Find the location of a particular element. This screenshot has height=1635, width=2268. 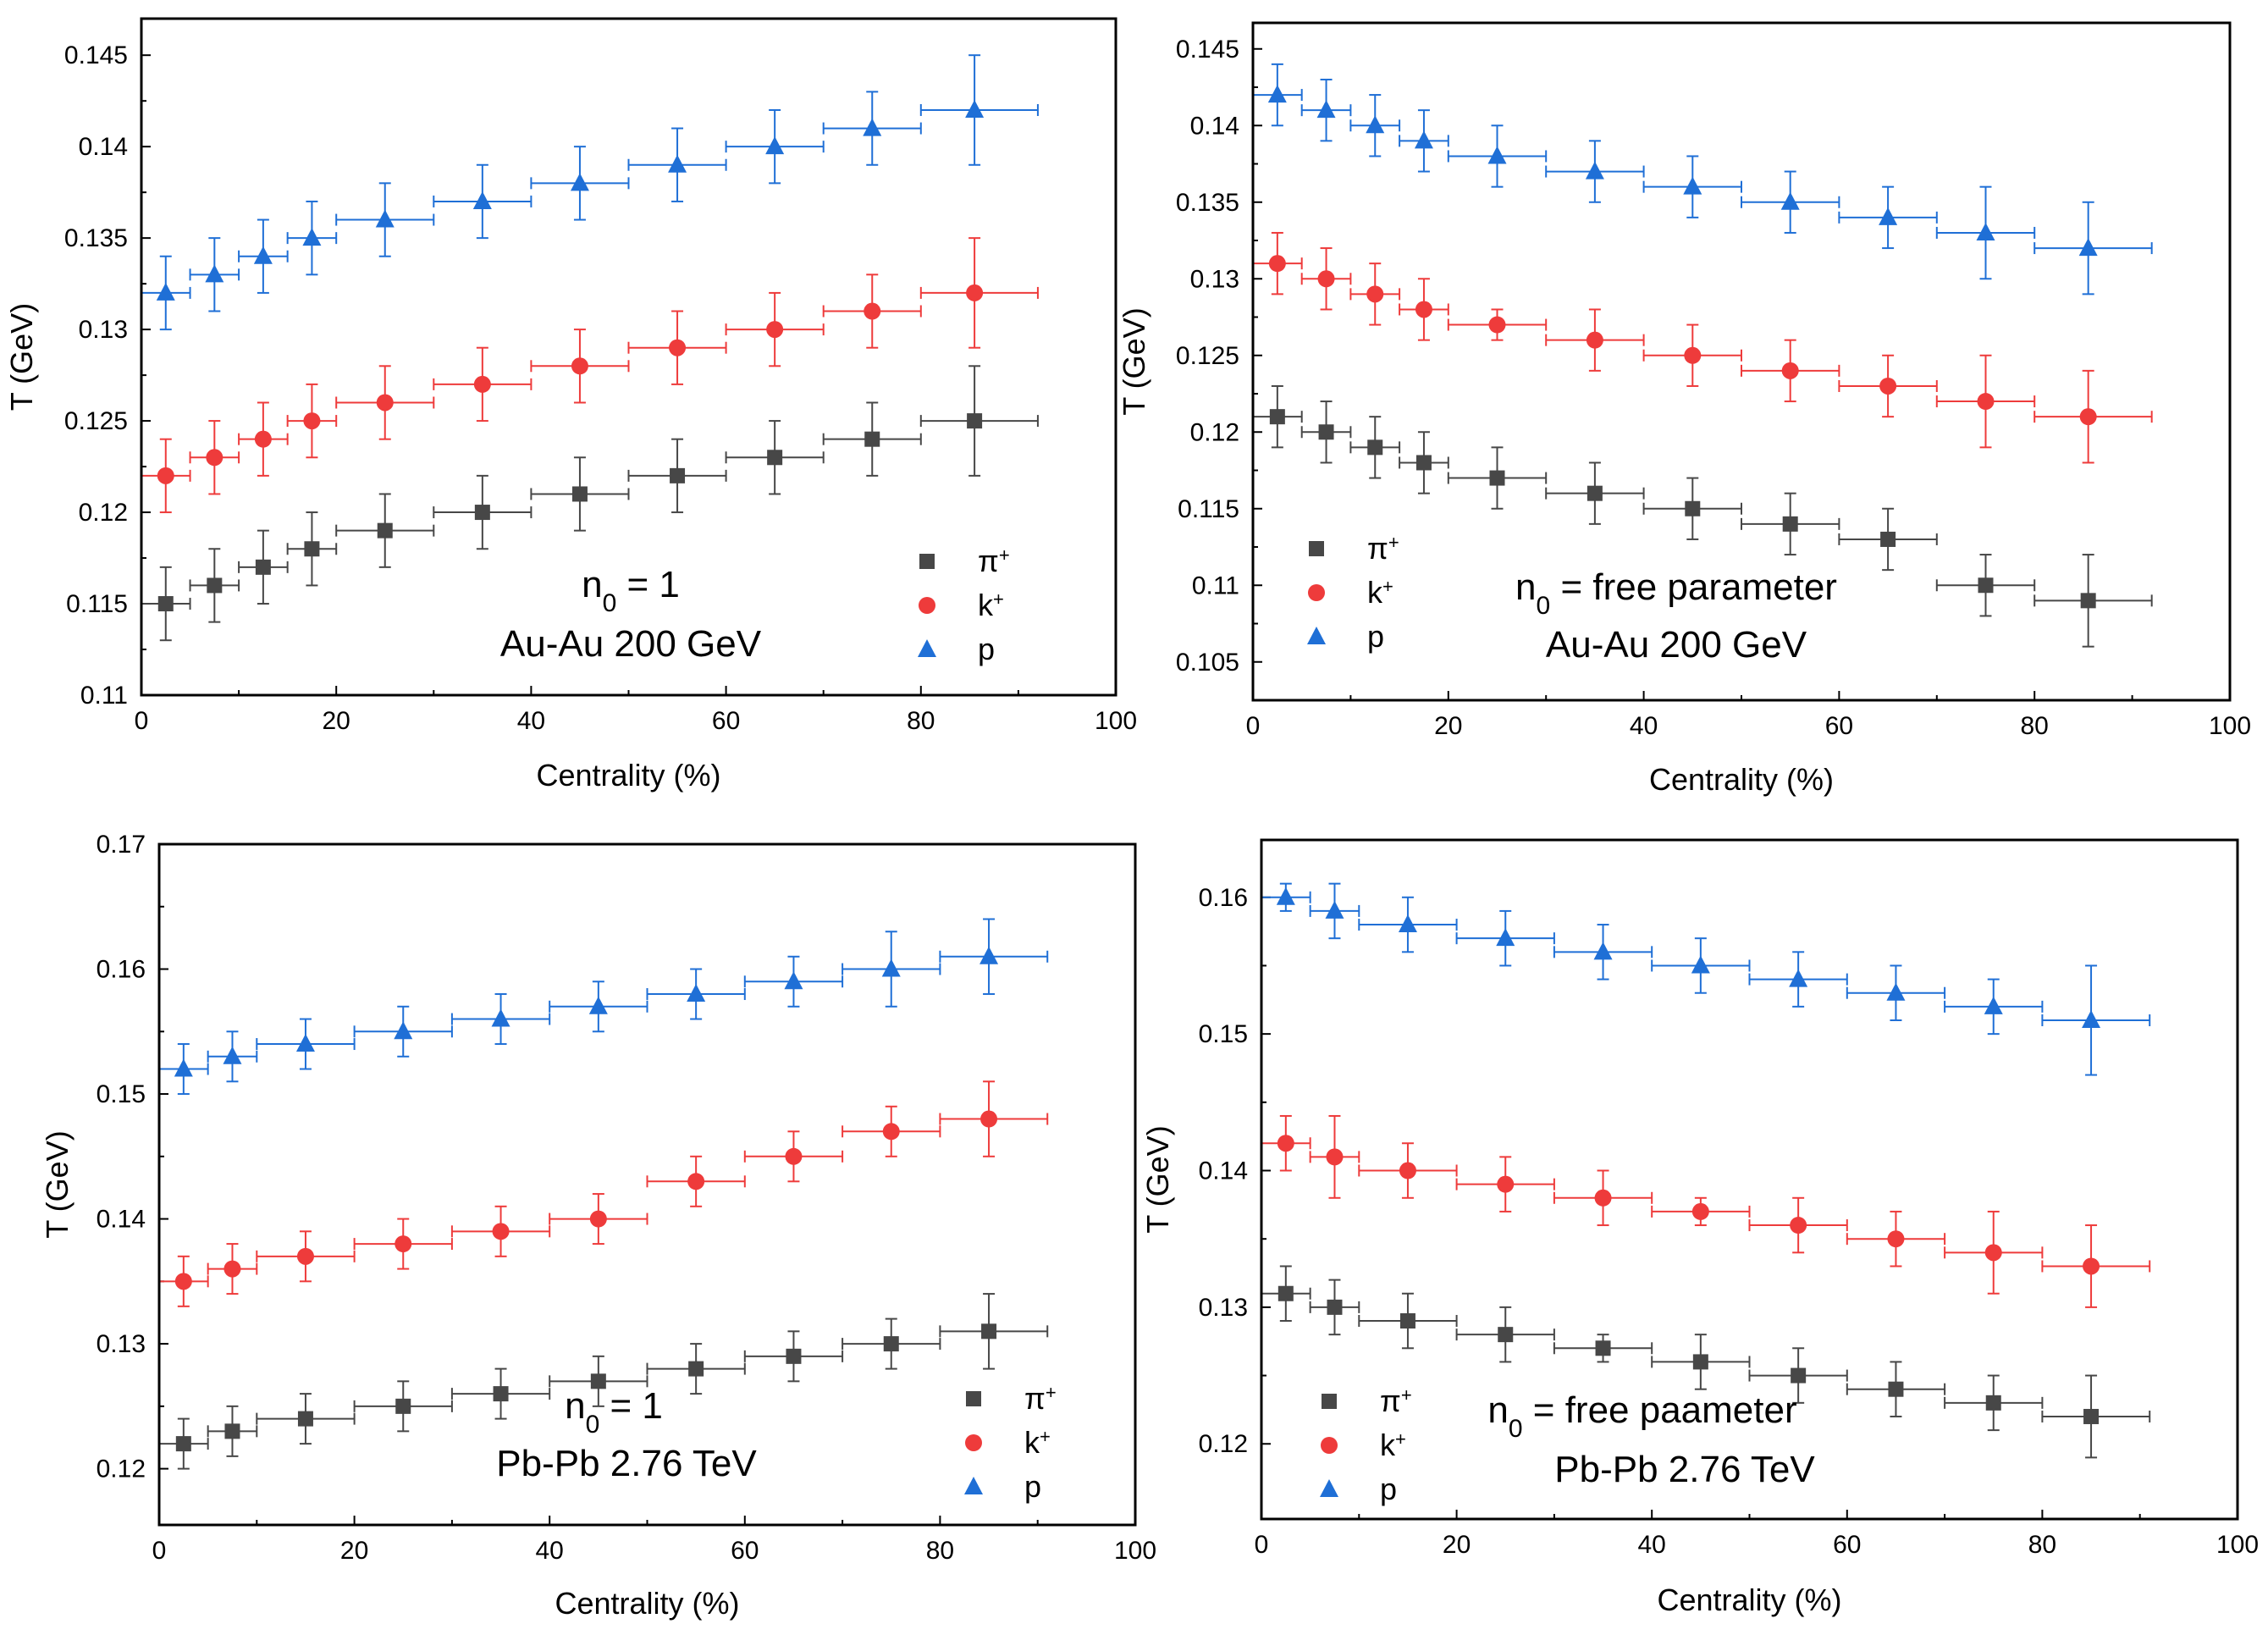

annotation-model: n0 = 1 is located at coordinates (631, 591).